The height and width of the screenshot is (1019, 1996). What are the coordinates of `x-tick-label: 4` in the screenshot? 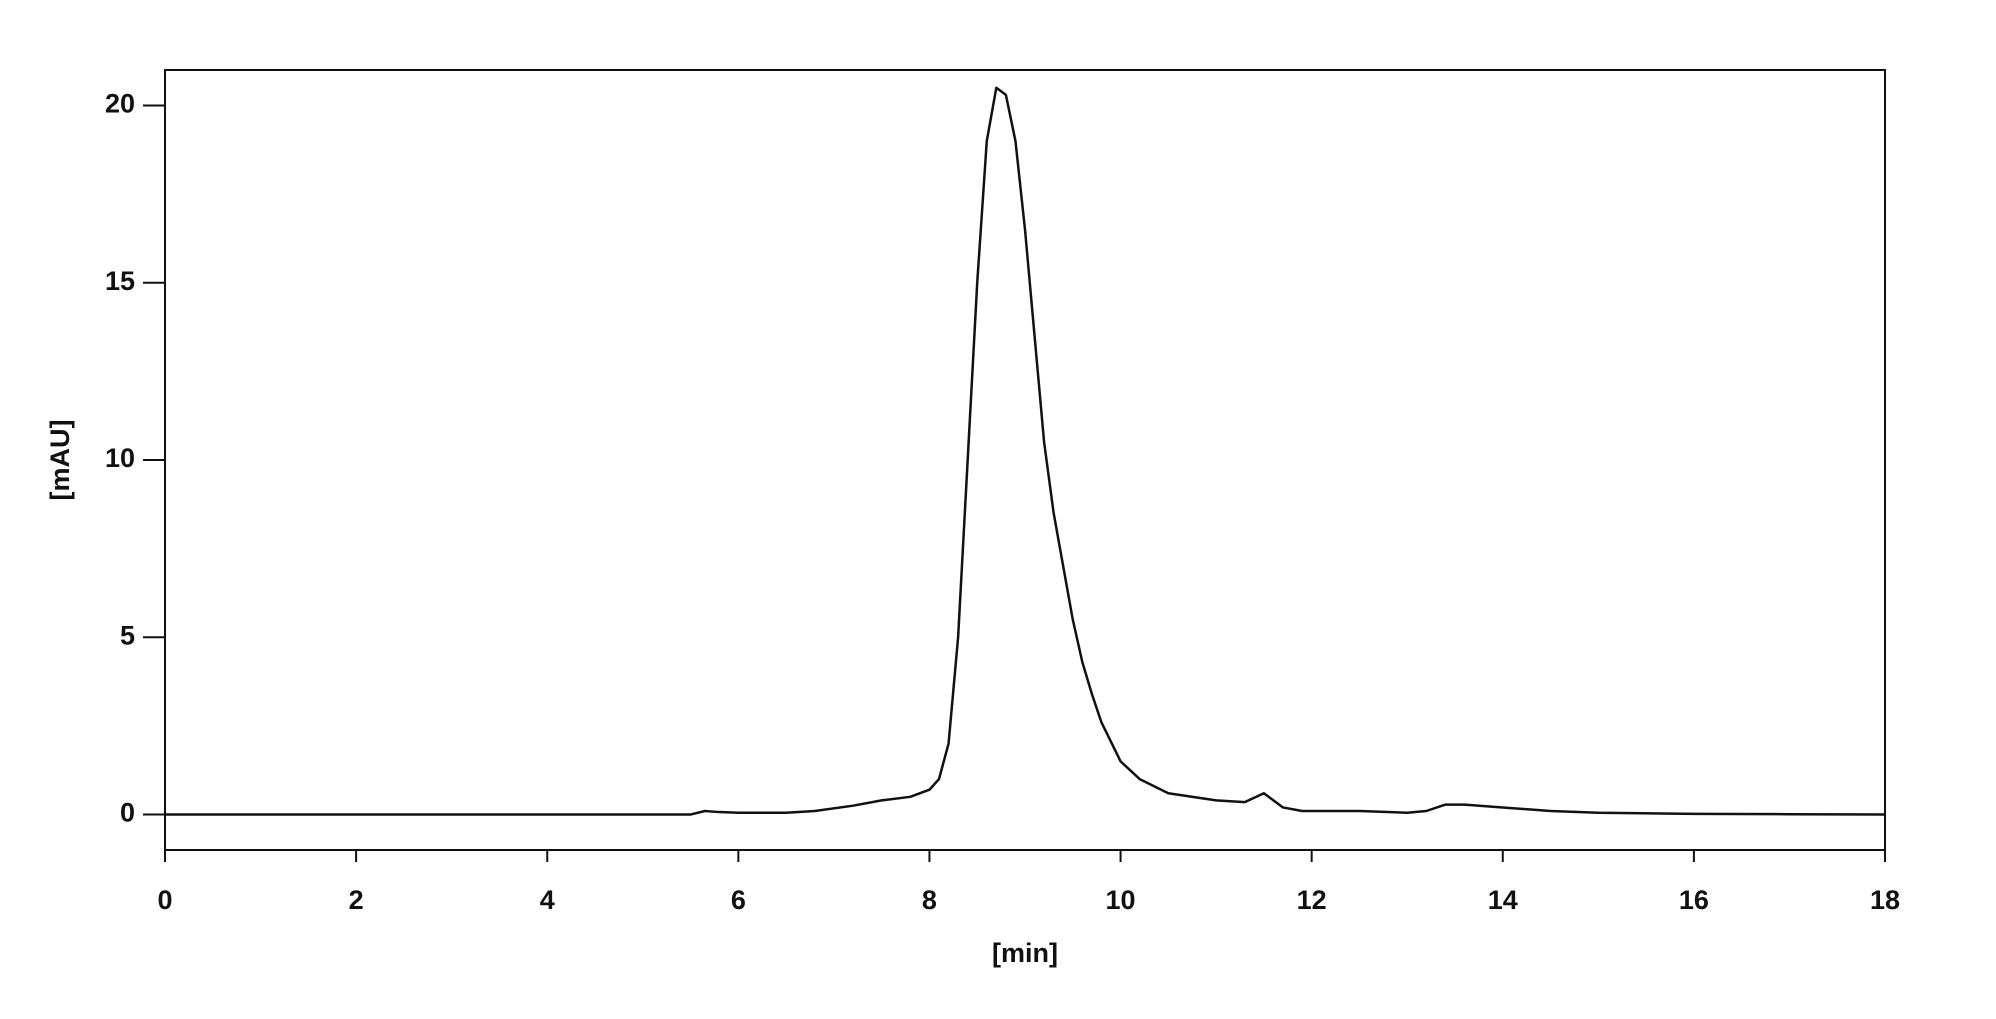 It's located at (547, 900).